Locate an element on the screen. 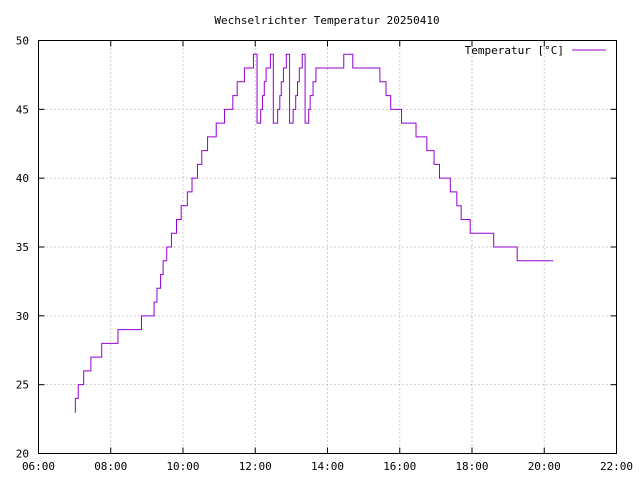 The image size is (640, 480). x-tick-label: 14:00 is located at coordinates (327, 466).